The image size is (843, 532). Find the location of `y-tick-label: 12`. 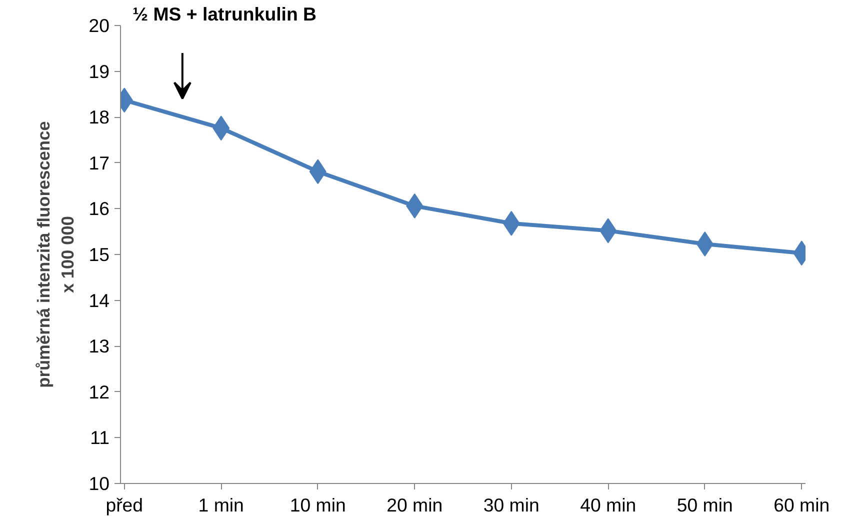

y-tick-label: 12 is located at coordinates (99, 391).